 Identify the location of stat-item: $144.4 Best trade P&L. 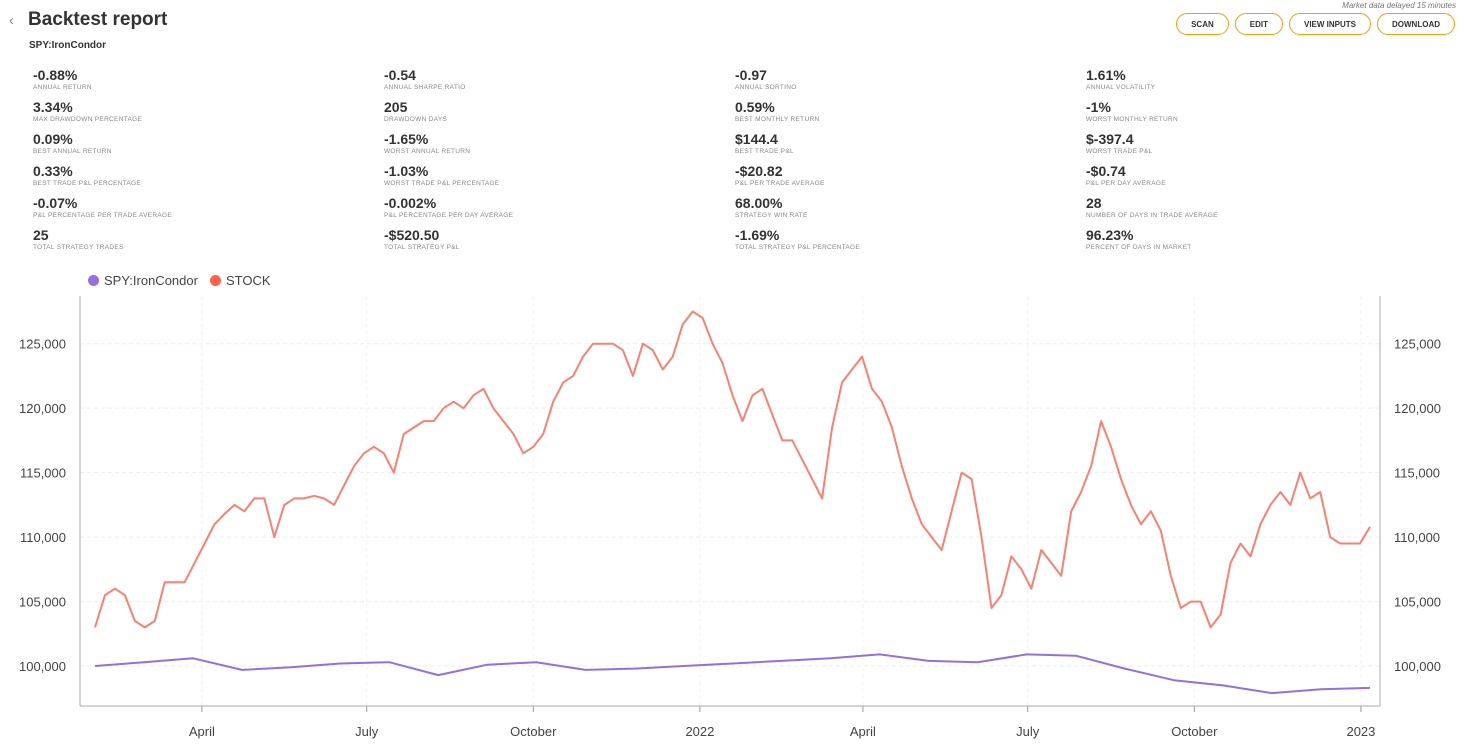
(910, 146).